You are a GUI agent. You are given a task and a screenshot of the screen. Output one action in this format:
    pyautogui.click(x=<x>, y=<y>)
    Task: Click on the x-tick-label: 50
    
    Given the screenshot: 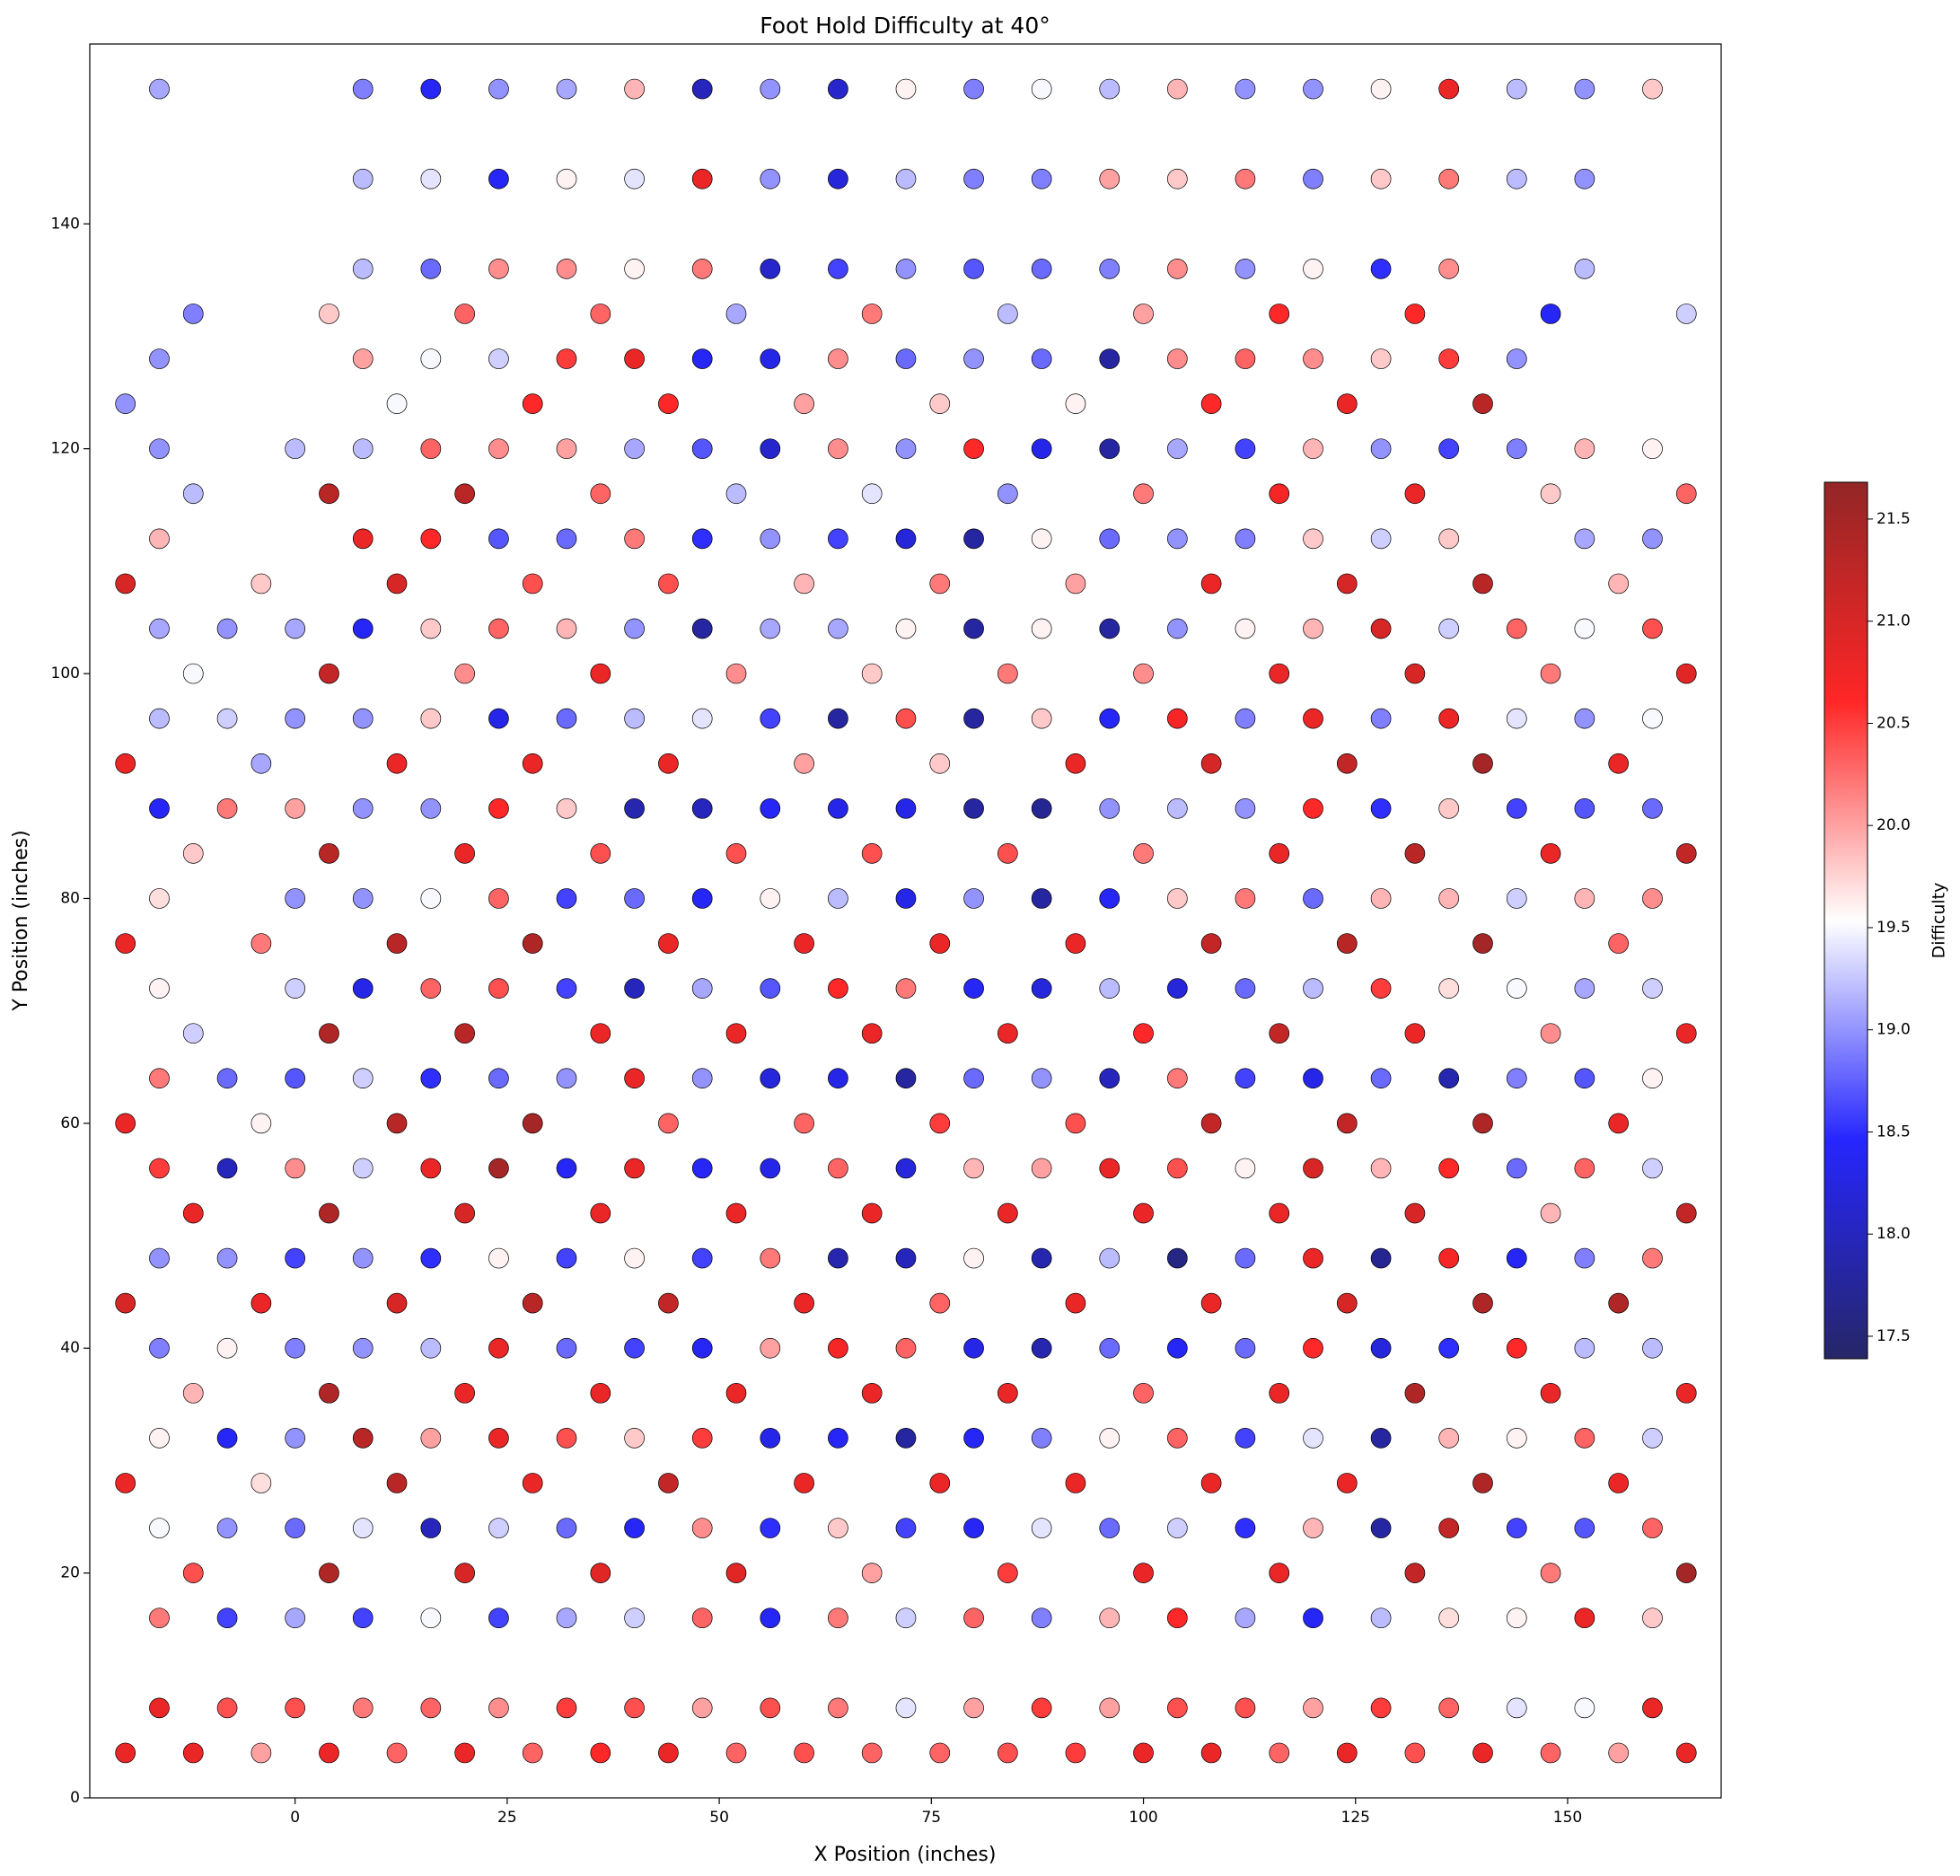 What is the action you would take?
    pyautogui.click(x=719, y=1818)
    